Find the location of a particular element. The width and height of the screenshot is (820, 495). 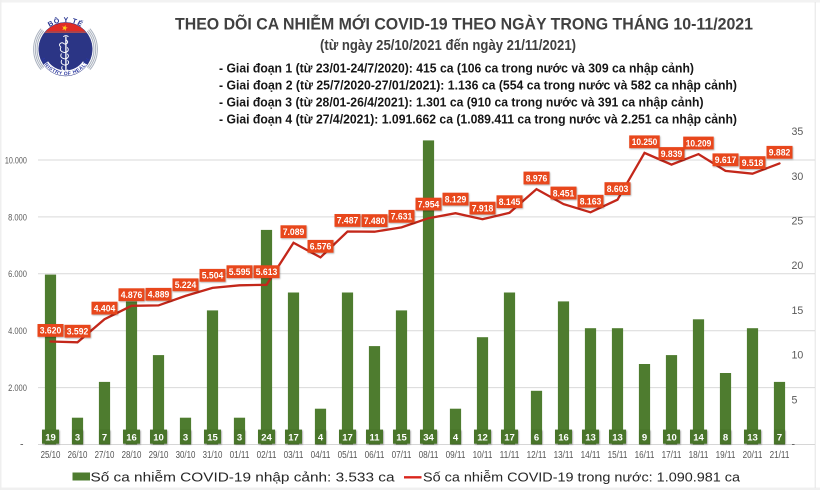

svg-text: 6.576 is located at coordinates (321, 247).